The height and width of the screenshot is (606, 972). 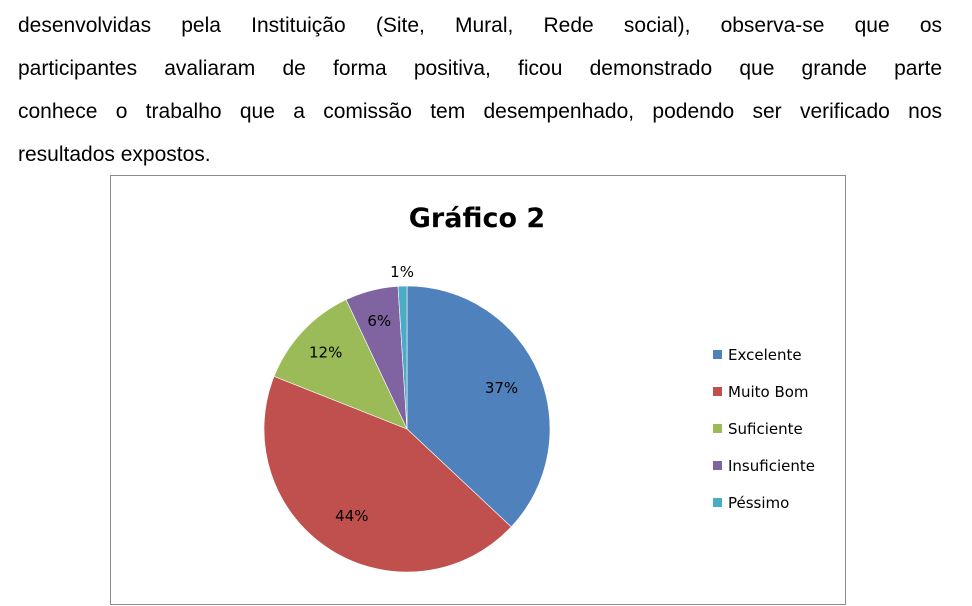 What do you see at coordinates (351, 516) in the screenshot?
I see `data-label: 44%` at bounding box center [351, 516].